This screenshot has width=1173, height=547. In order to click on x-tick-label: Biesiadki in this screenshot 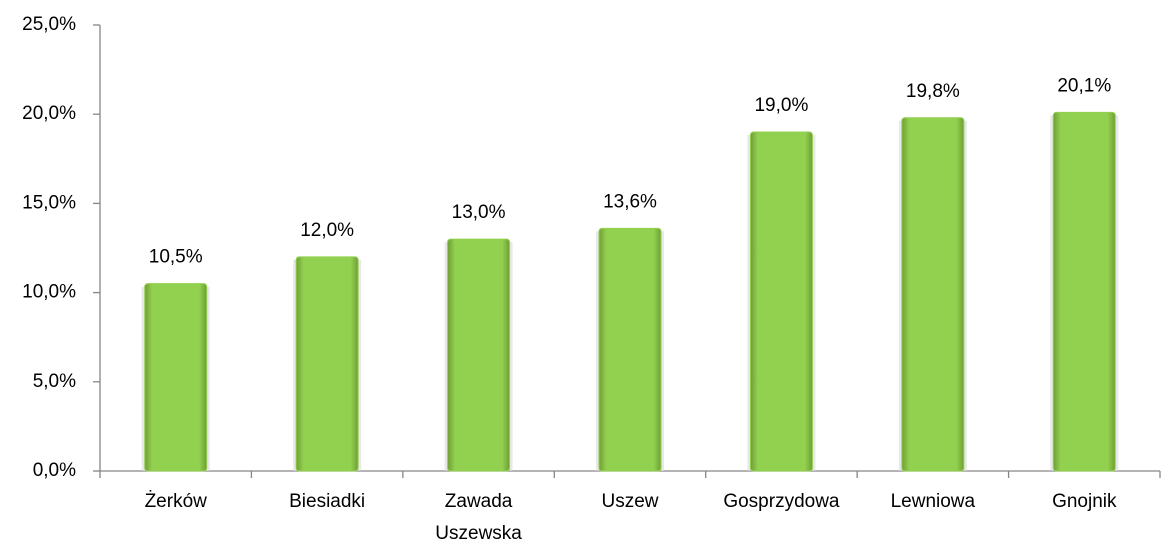, I will do `click(327, 501)`.